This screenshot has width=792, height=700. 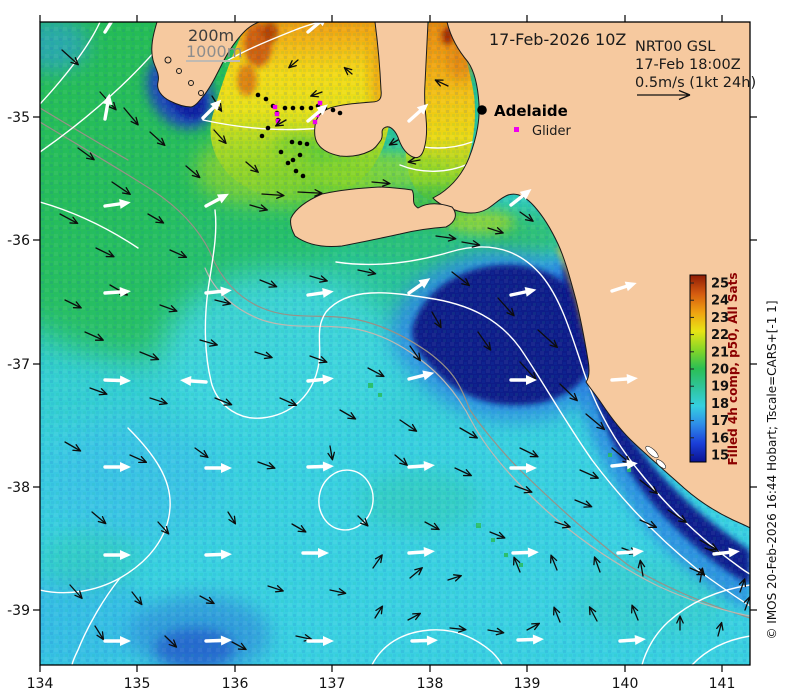 I want to click on kangaroo-island, so click(x=373, y=216).